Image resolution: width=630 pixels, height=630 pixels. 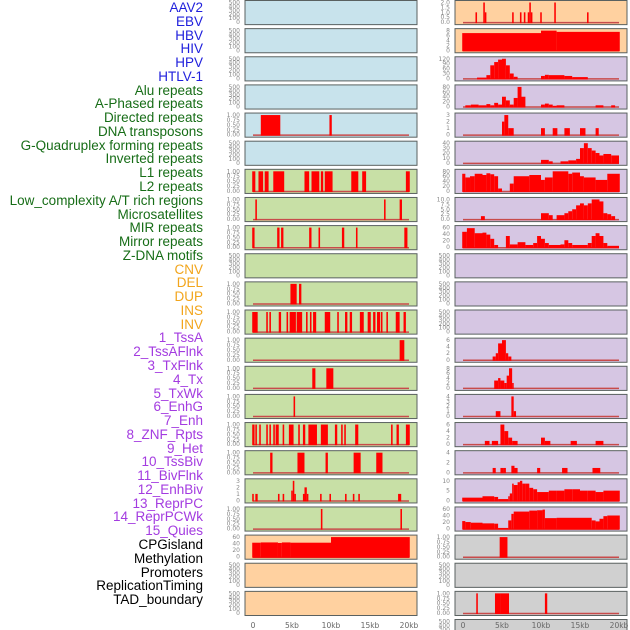 I want to click on y-tick-label: 0.00, so click(x=234, y=247).